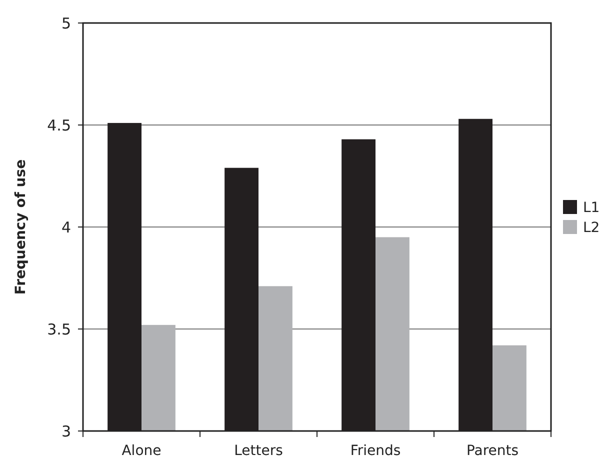 The image size is (615, 474). Describe the element at coordinates (492, 451) in the screenshot. I see `x-tick-label: Parents` at that location.